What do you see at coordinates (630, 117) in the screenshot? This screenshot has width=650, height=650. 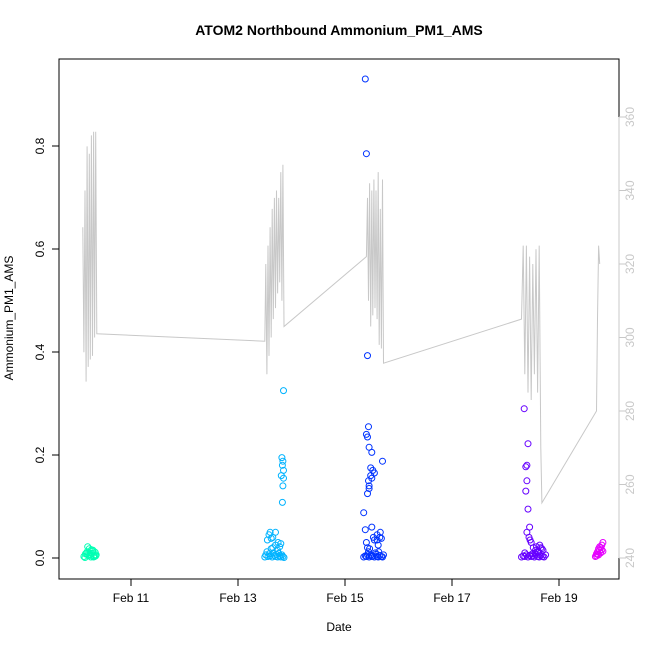 I see `y2-tick-label: 360` at bounding box center [630, 117].